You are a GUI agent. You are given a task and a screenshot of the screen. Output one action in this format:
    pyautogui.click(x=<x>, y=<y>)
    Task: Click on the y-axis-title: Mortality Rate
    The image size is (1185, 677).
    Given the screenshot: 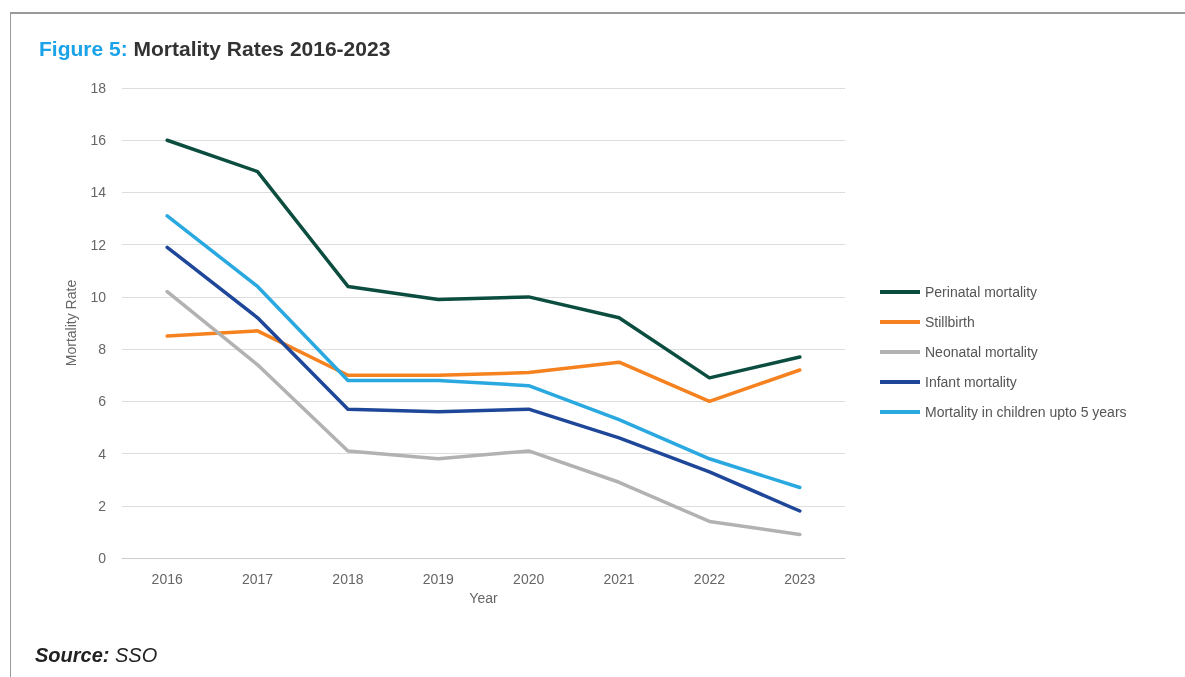 What is the action you would take?
    pyautogui.click(x=71, y=323)
    